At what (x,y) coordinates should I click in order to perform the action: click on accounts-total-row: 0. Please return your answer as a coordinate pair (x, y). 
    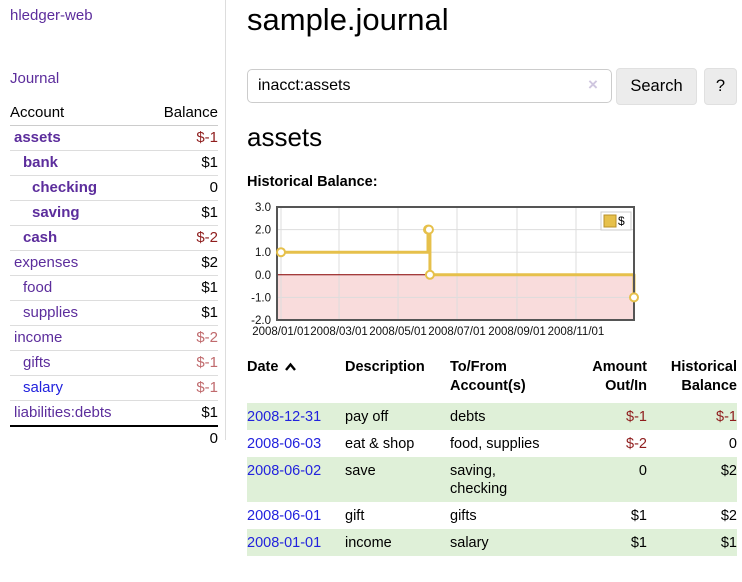
    Looking at the image, I should click on (114, 438).